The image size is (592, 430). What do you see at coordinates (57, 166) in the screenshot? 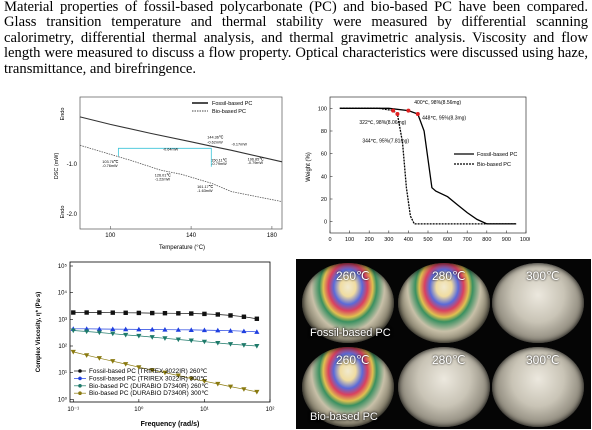
I see `dsc-ylabel: DSC (mW)` at bounding box center [57, 166].